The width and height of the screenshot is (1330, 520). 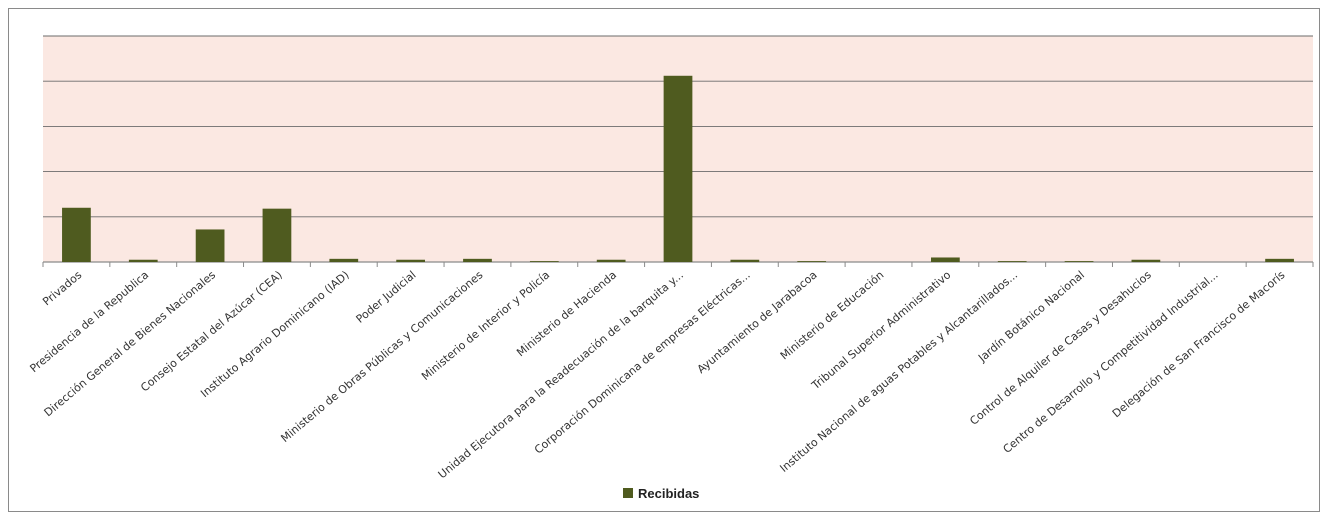 What do you see at coordinates (485, 325) in the screenshot?
I see `x-tick-label: Ministerio de Interior y Policía` at bounding box center [485, 325].